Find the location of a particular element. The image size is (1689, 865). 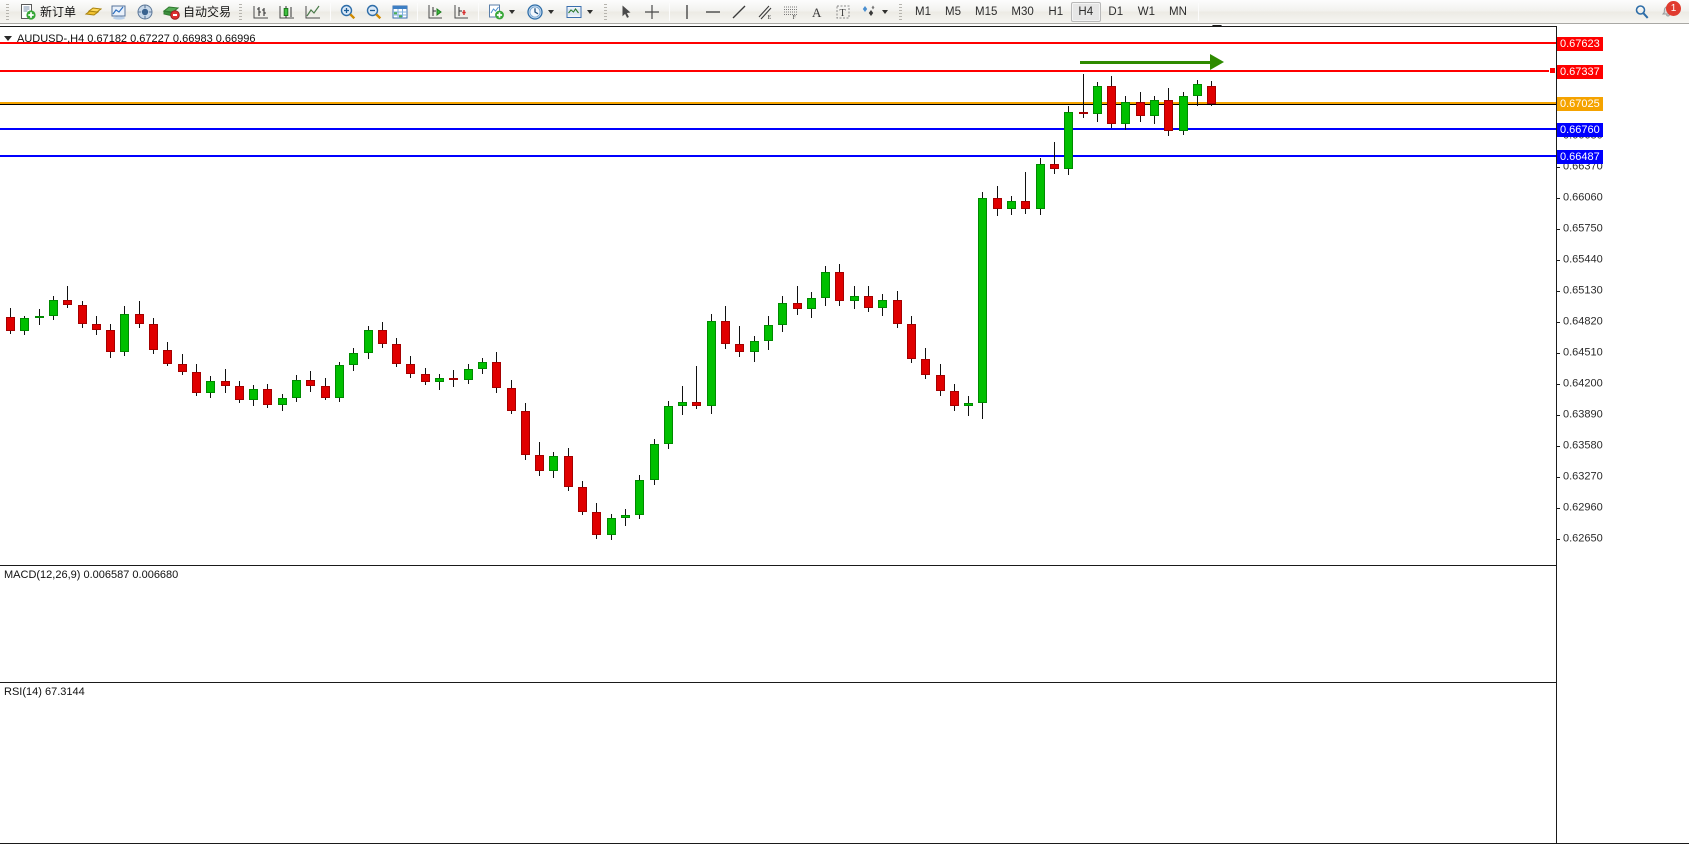

price-level-tag: 0.67025 is located at coordinates (1580, 103).